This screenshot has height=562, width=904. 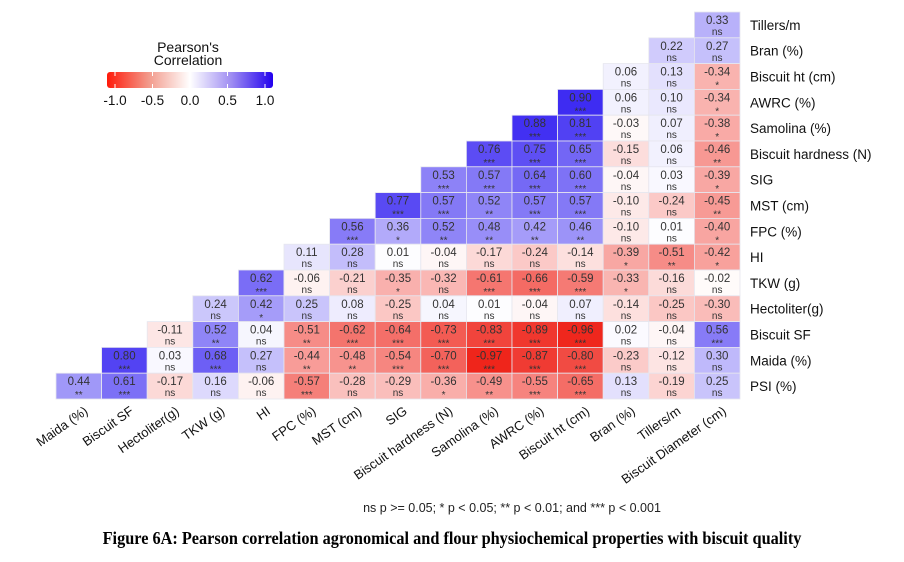 I want to click on heatmap-cell: -0.83 ***, so click(x=489, y=335).